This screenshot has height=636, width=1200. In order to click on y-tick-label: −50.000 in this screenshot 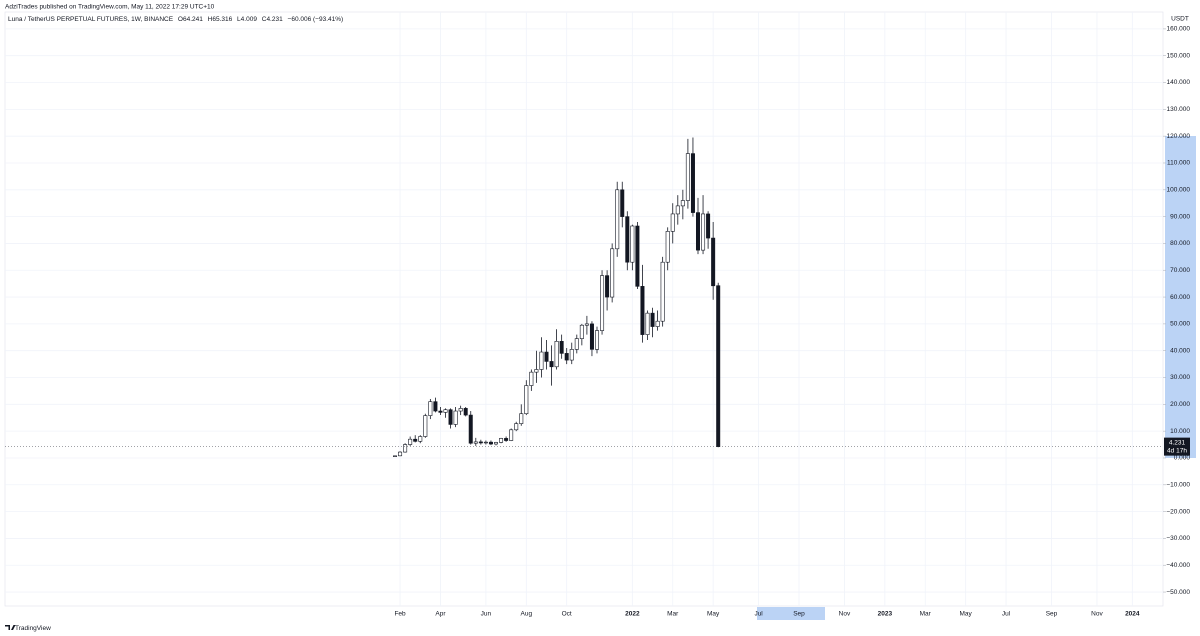, I will do `click(1178, 592)`.